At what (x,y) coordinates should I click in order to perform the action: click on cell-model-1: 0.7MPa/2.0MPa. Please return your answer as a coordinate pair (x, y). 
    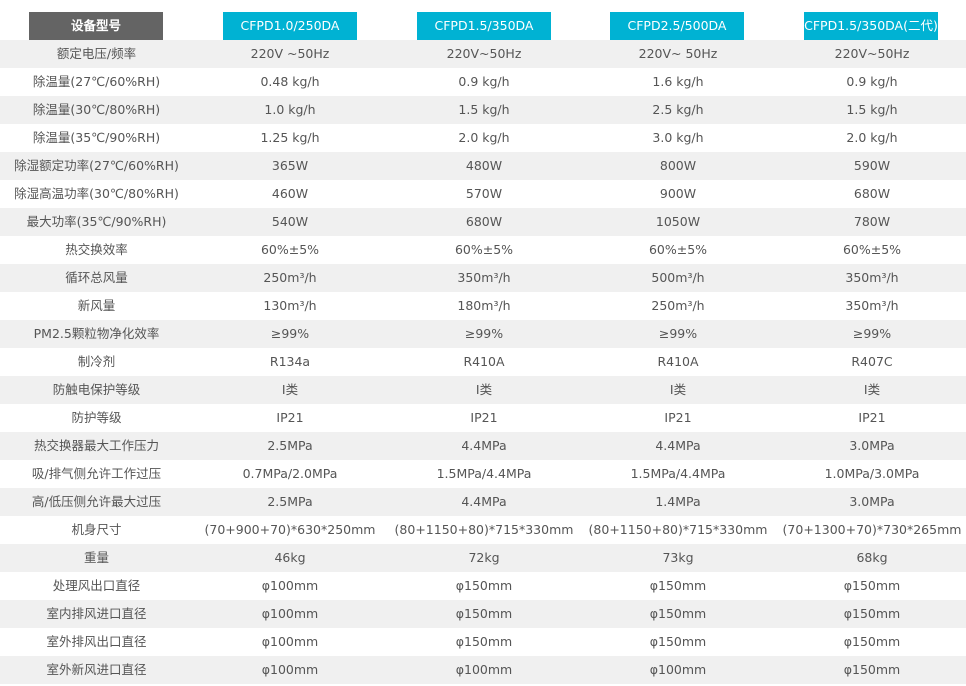
    Looking at the image, I should click on (290, 473).